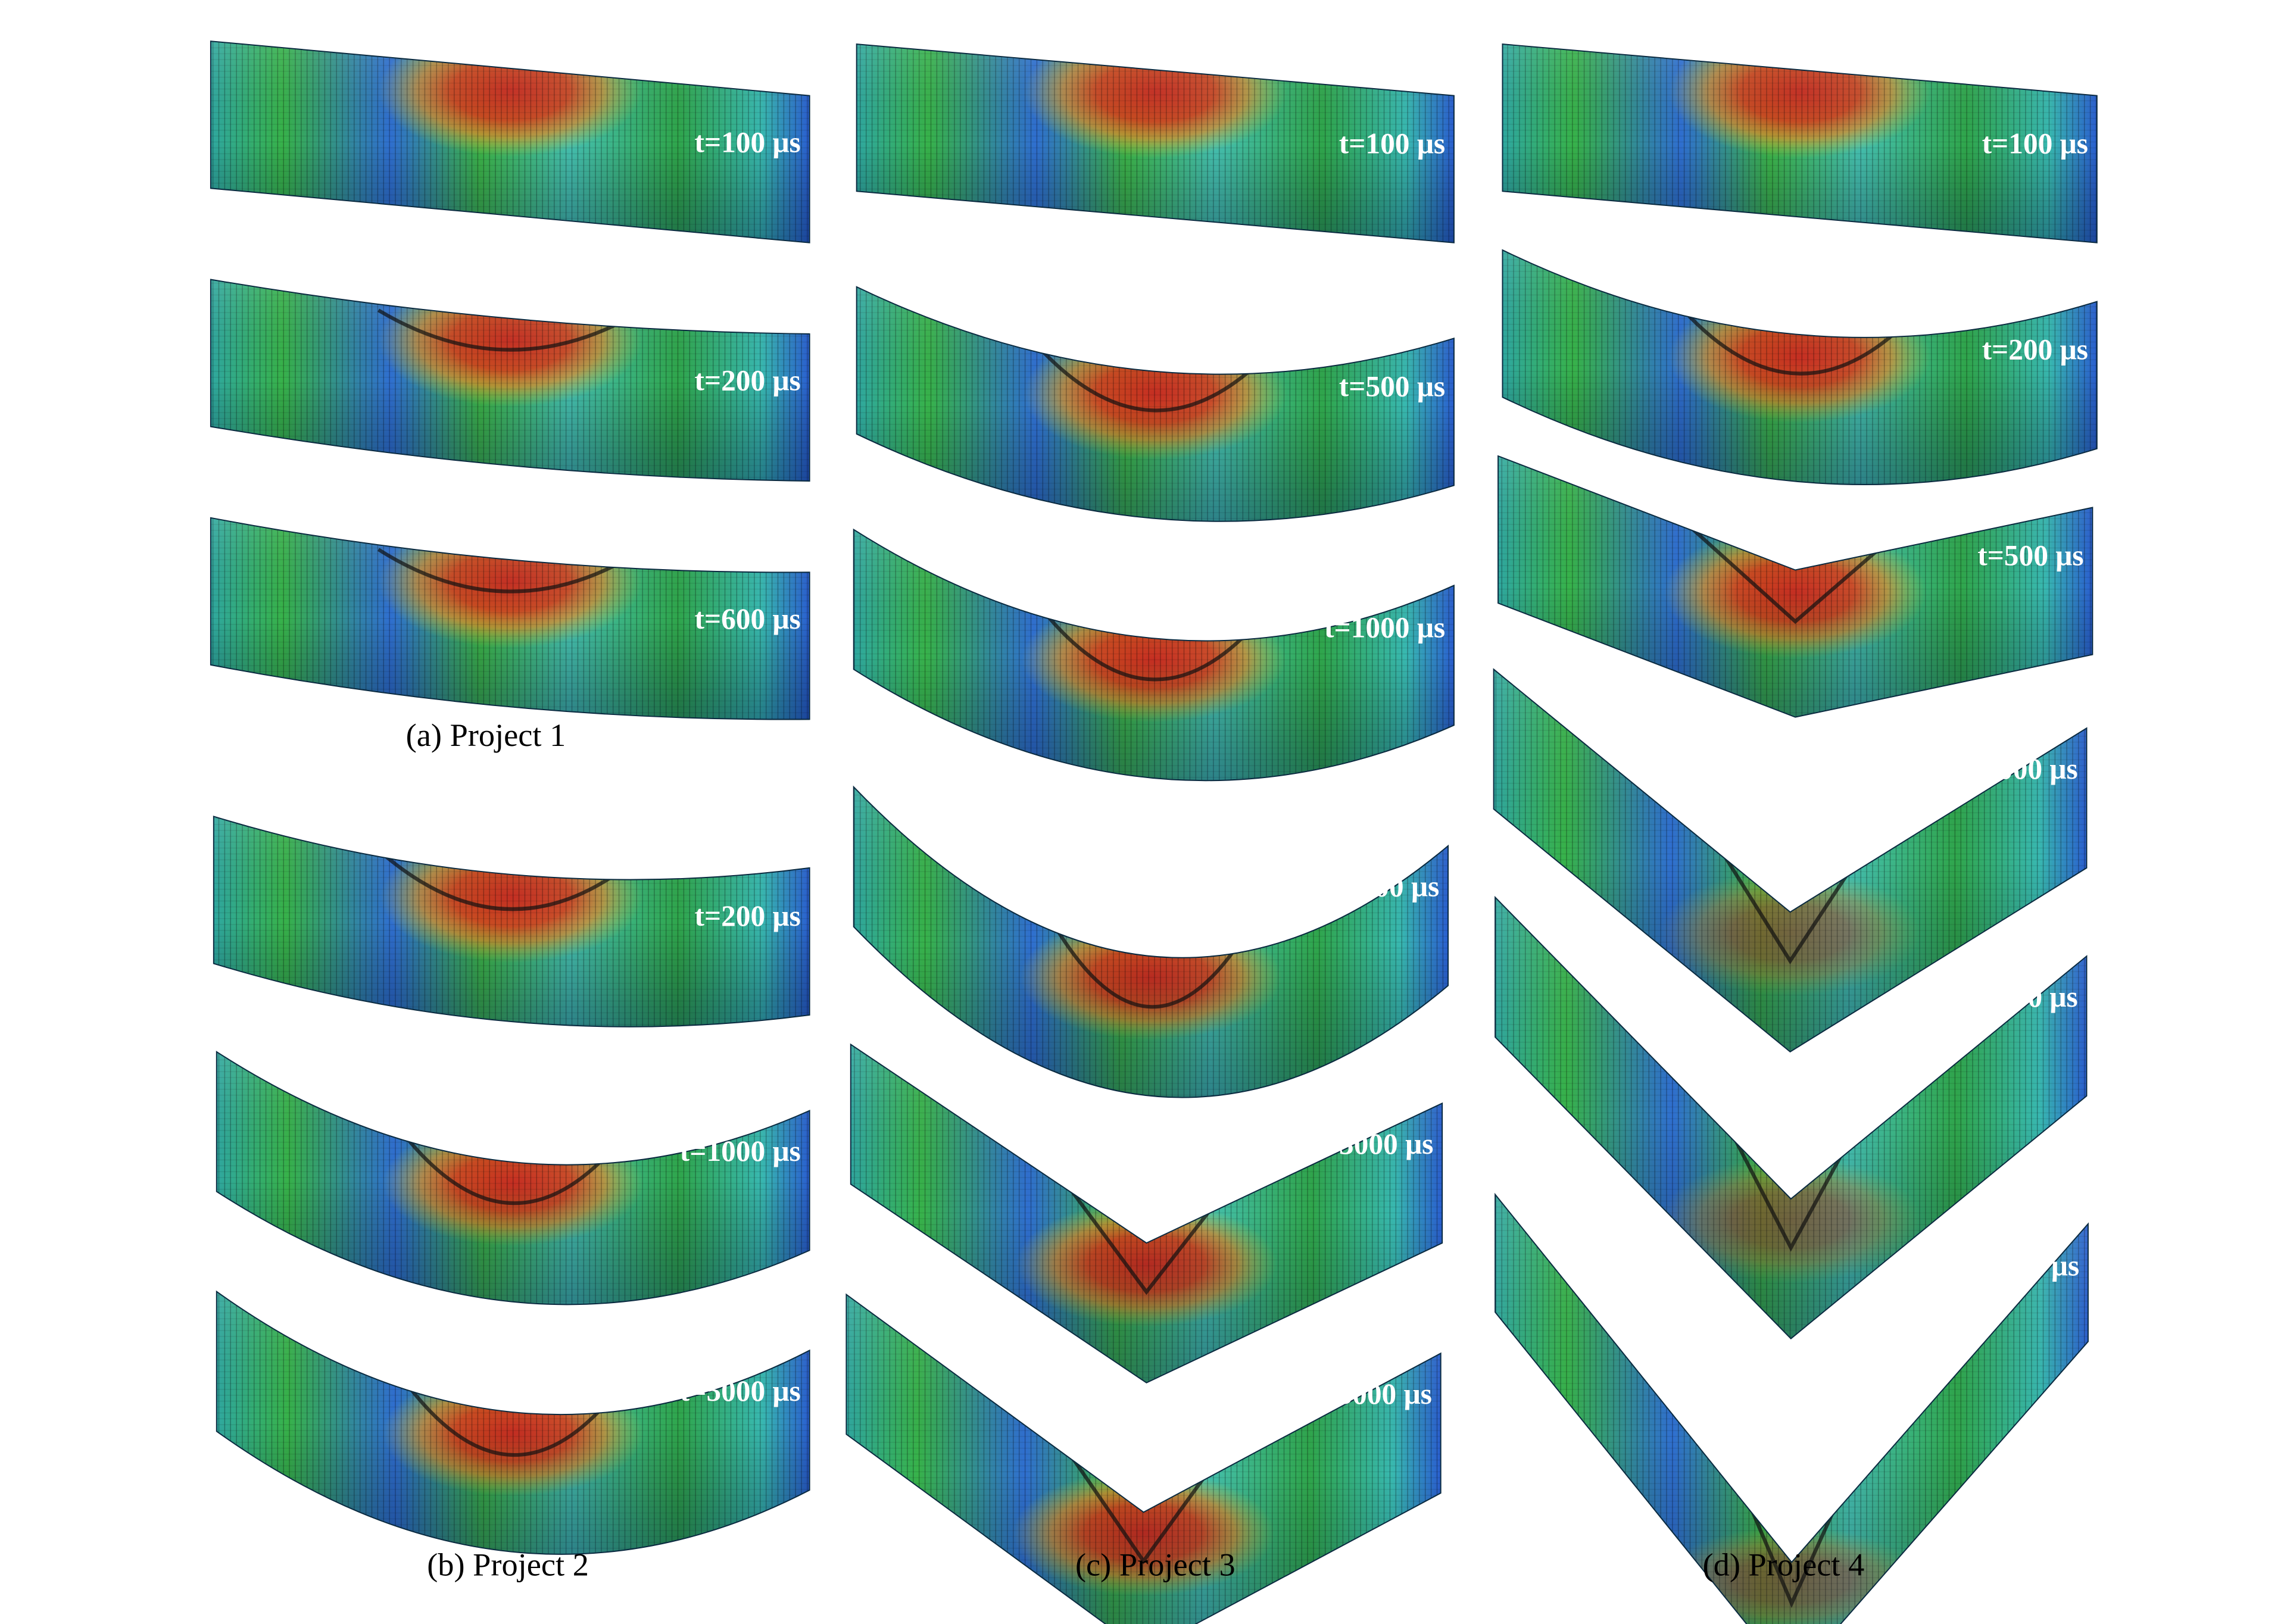 This screenshot has height=1624, width=2290. Describe the element at coordinates (1155, 1565) in the screenshot. I see `panel-caption: (c) Project 3` at that location.